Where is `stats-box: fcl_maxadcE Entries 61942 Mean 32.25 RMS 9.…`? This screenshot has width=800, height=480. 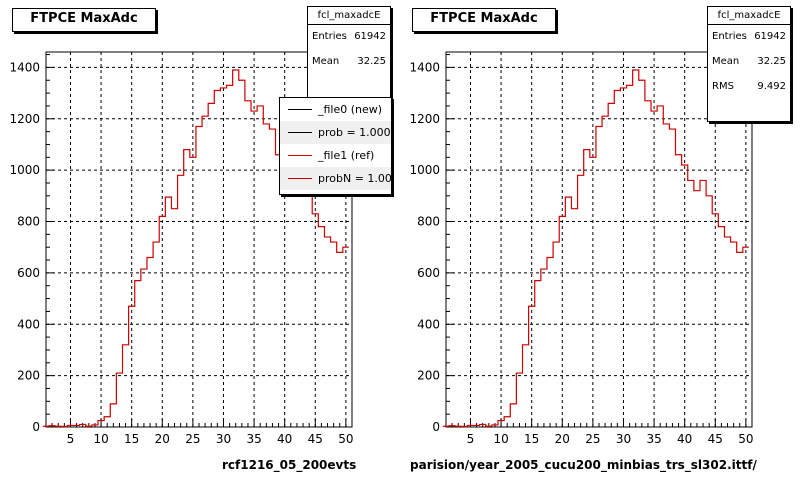
stats-box: fcl_maxadcE Entries 61942 Mean 32.25 RMS 9.… is located at coordinates (749, 64).